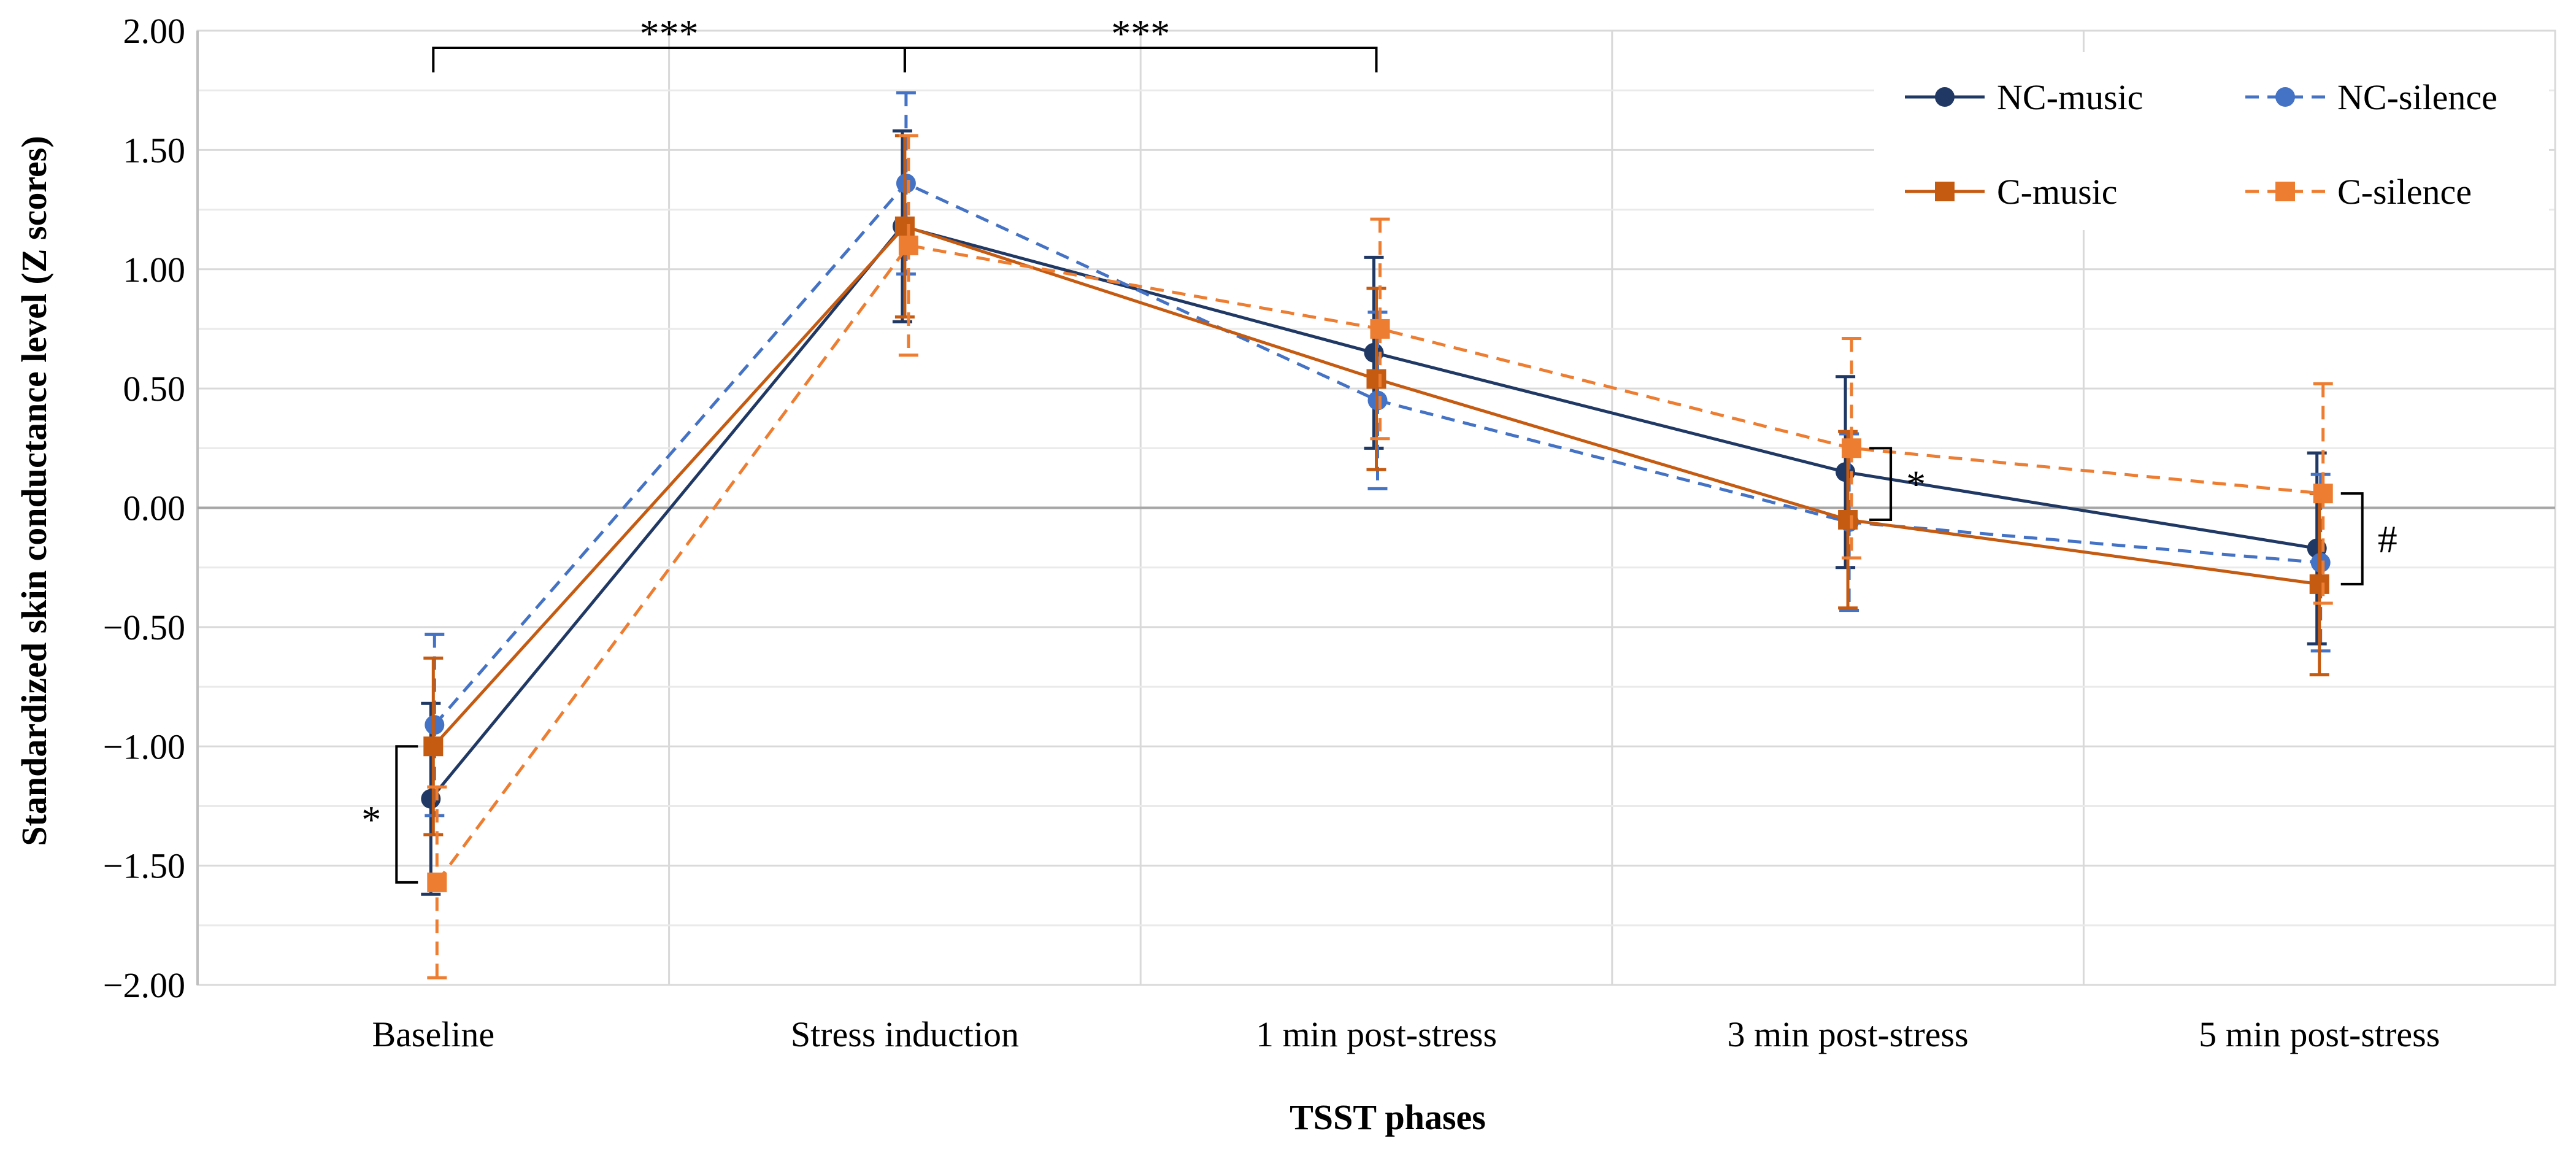  What do you see at coordinates (144, 627) in the screenshot?
I see `y-tick-label: −0.50` at bounding box center [144, 627].